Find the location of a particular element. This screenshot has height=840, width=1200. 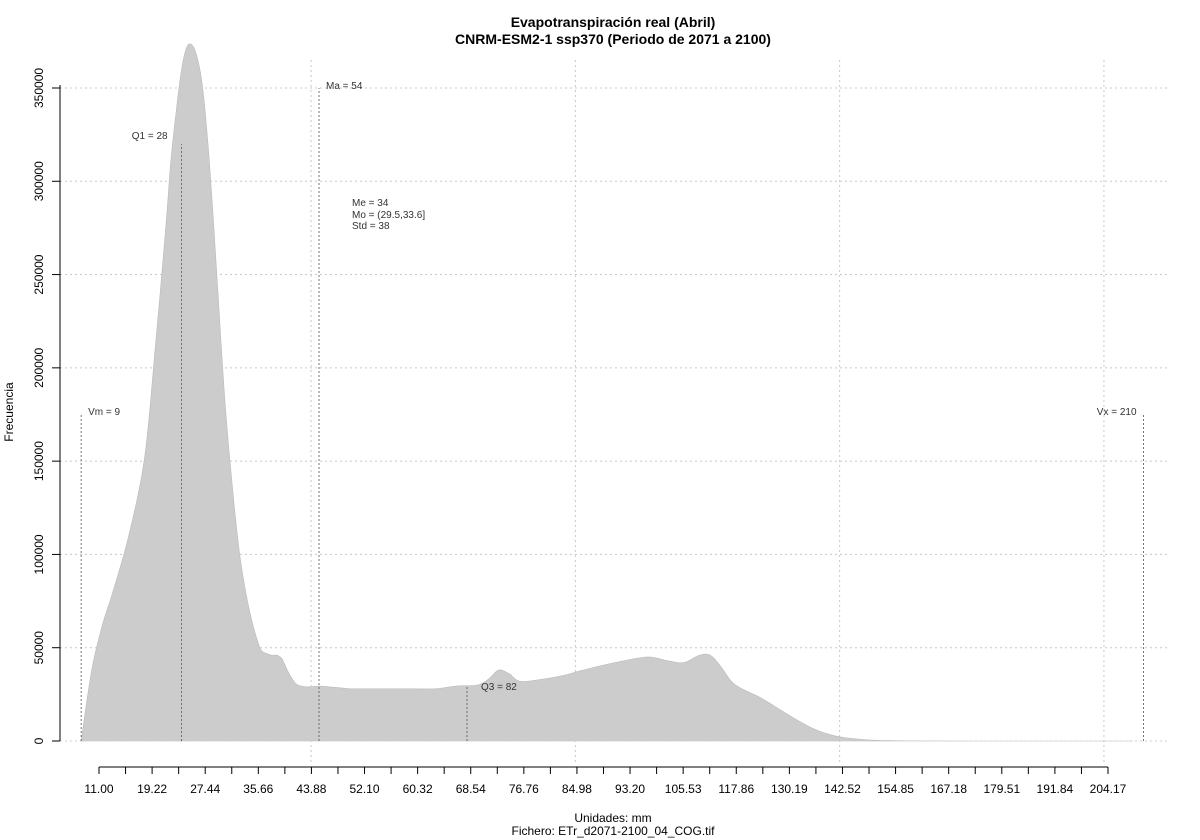

ref-line-label: Ma = 54 is located at coordinates (344, 86).